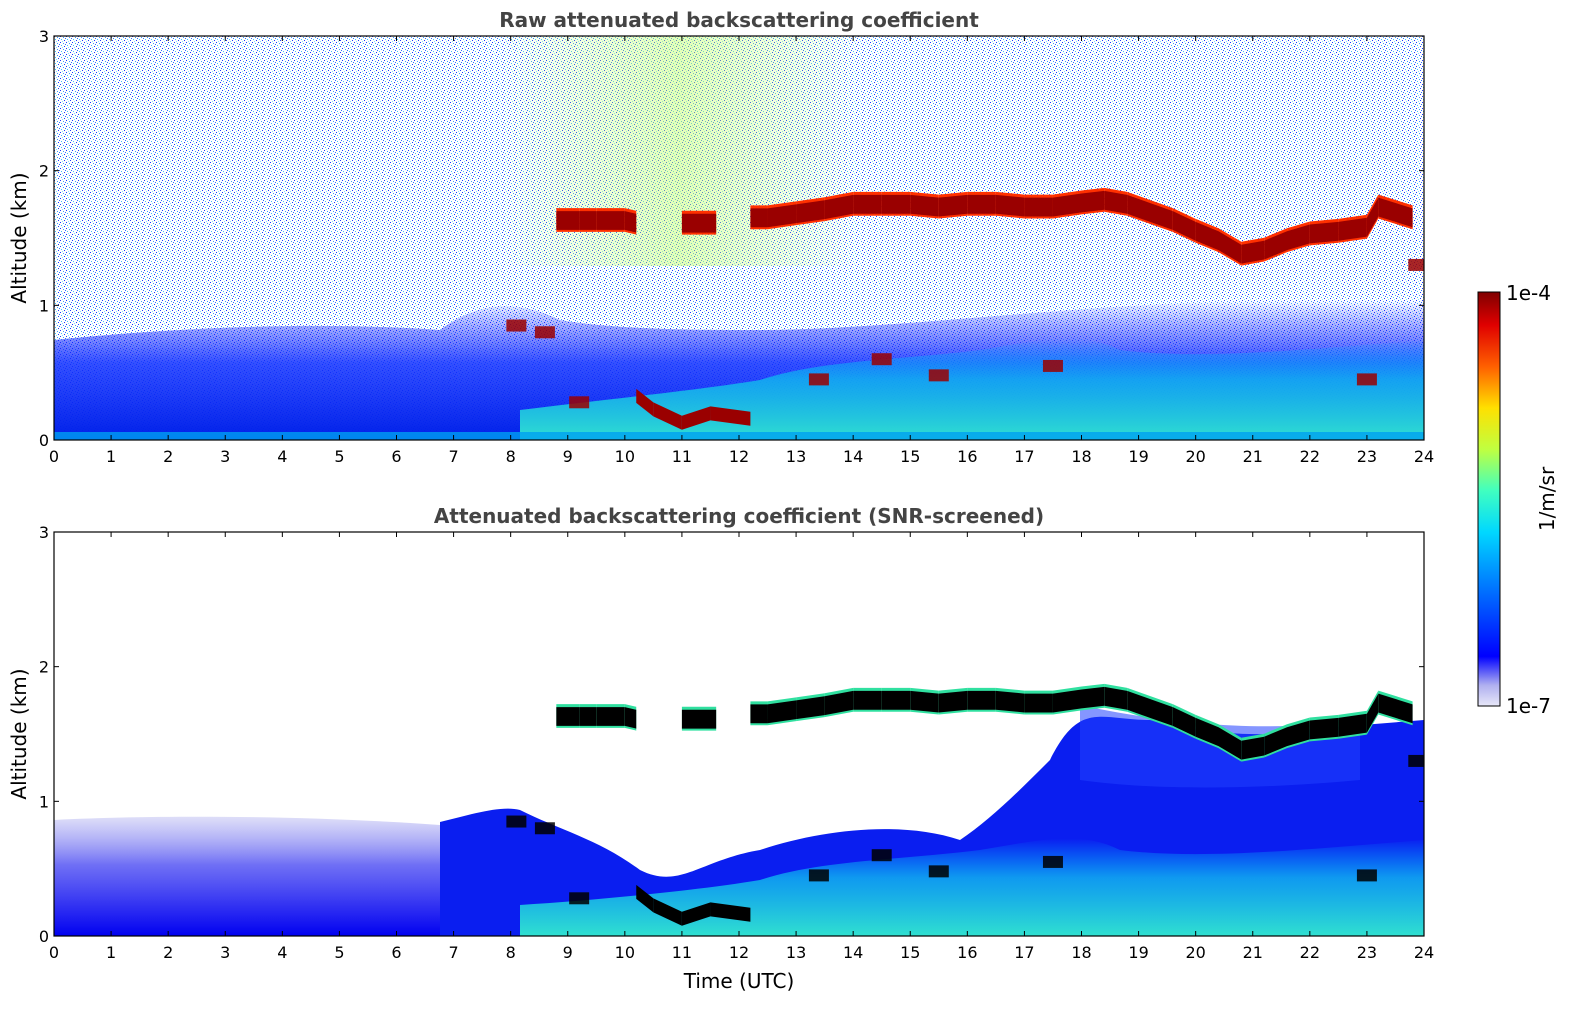 Image resolution: width=1595 pixels, height=1020 pixels. I want to click on colorbar-gradient, so click(1489, 499).